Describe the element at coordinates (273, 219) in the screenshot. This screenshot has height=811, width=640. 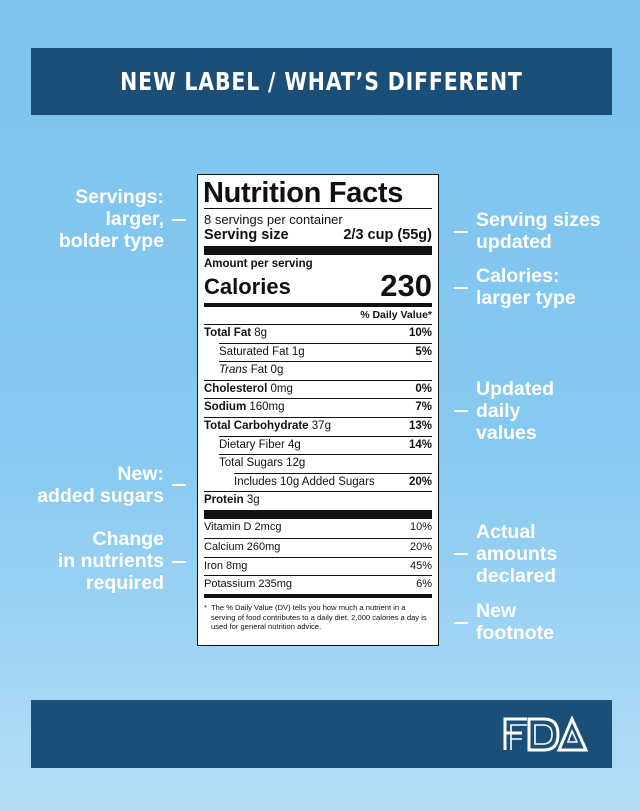
I see `servings-per-container: 8 servings per container` at that location.